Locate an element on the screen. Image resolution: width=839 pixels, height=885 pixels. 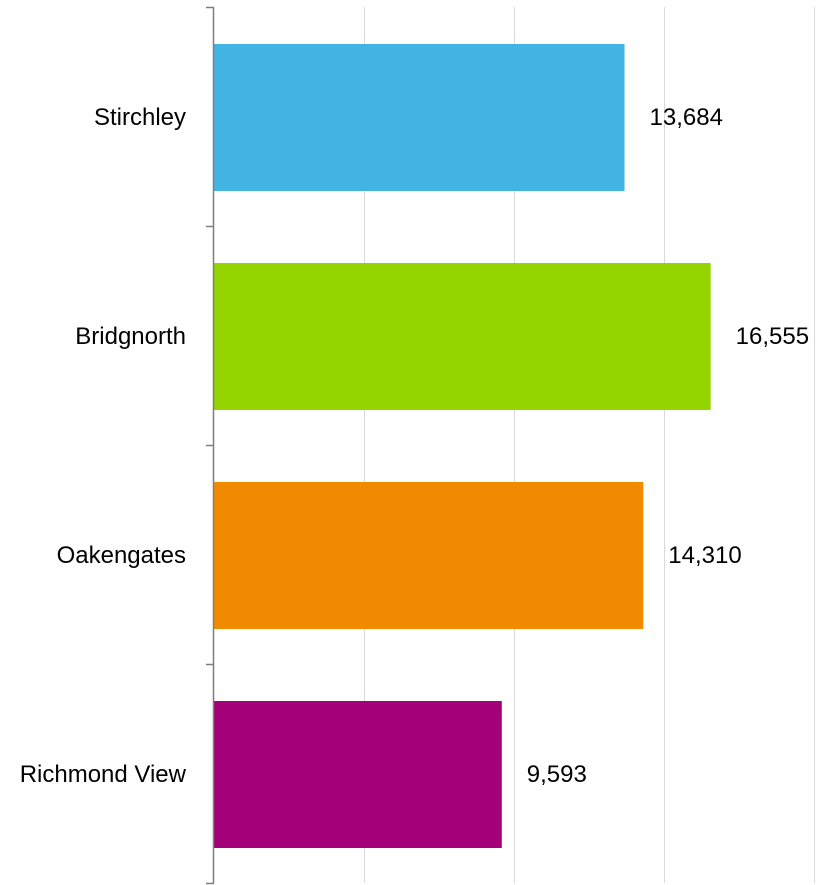
bar-oakengates is located at coordinates (429, 555).